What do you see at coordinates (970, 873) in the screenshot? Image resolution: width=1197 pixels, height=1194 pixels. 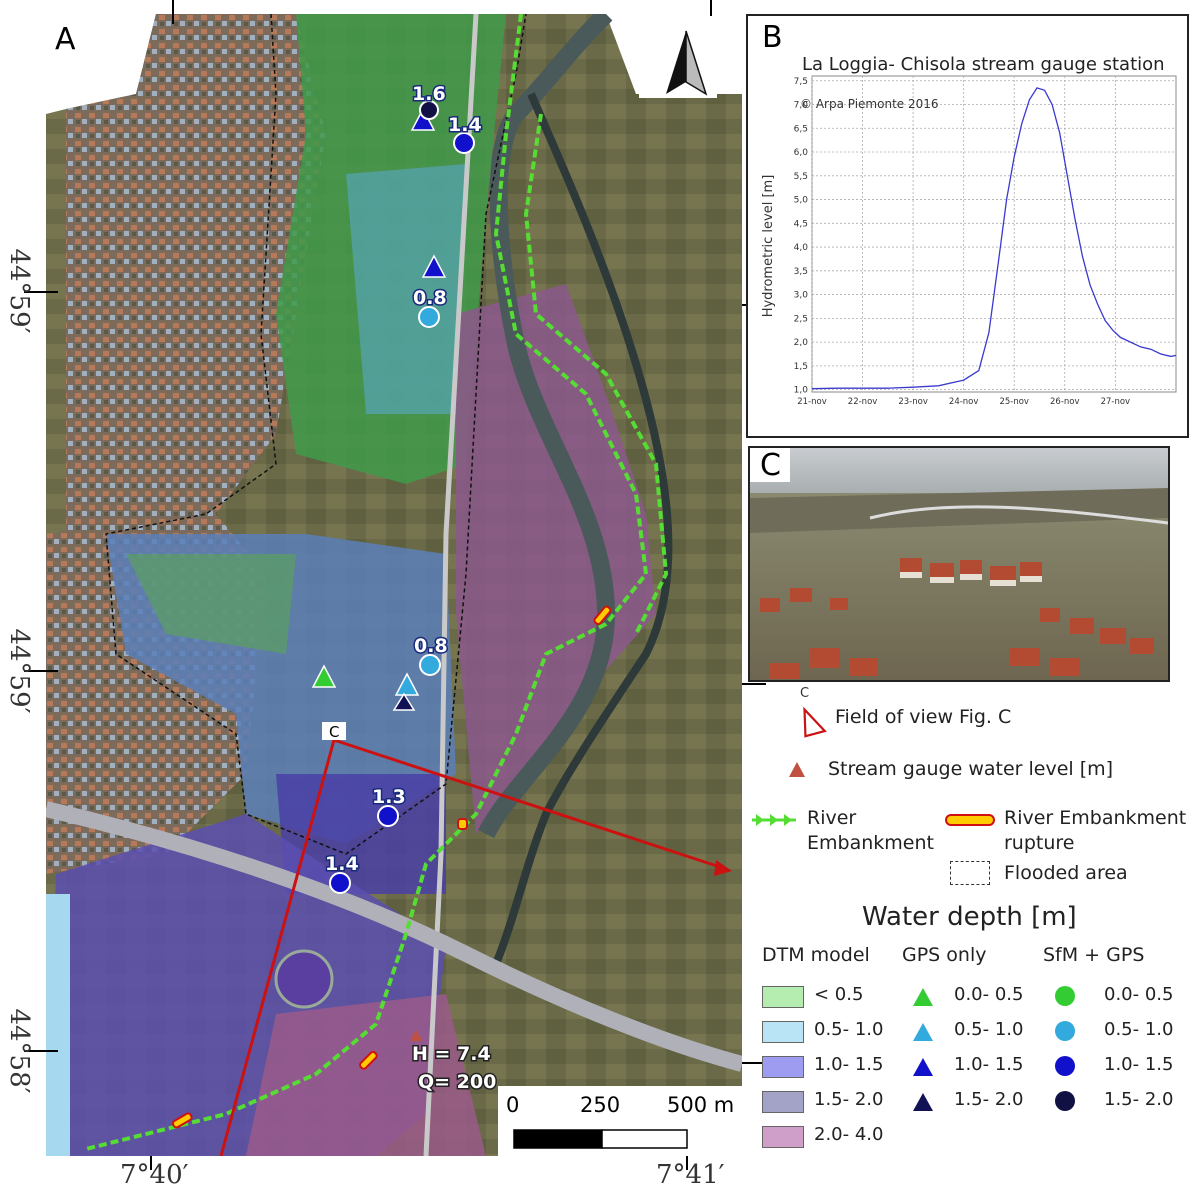 I see `flooded-area-icon` at bounding box center [970, 873].